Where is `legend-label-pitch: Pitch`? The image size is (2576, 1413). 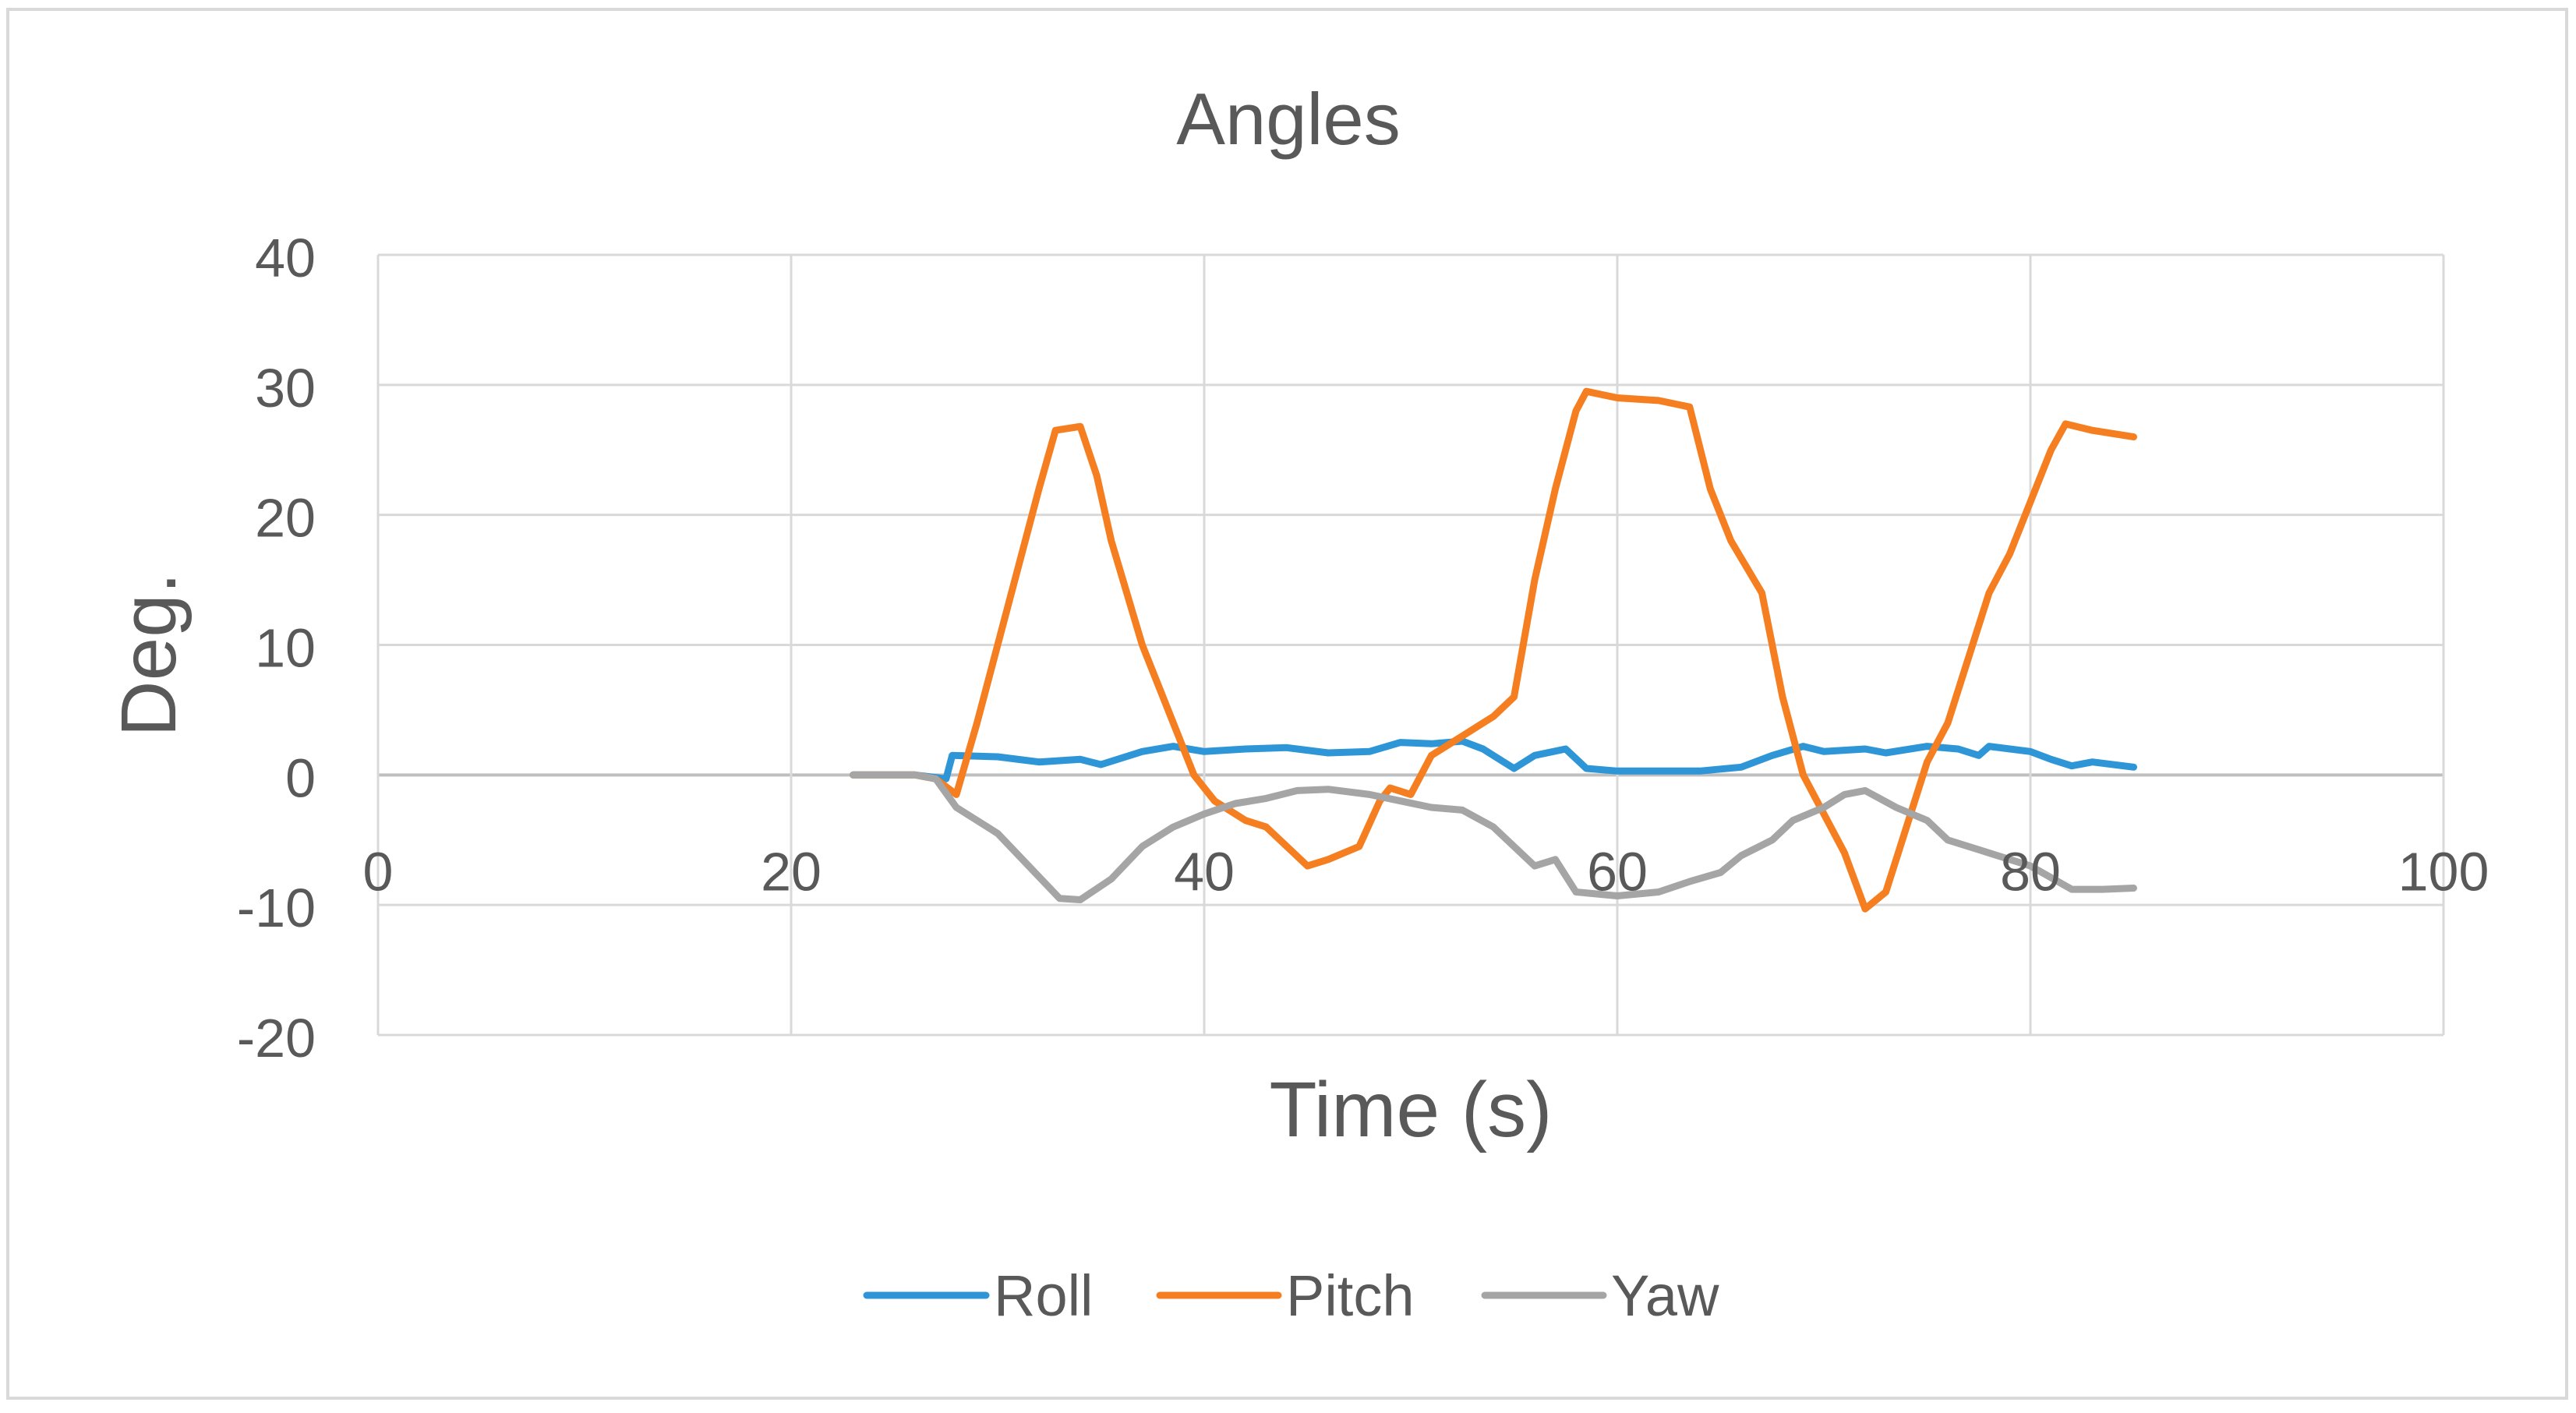 legend-label-pitch: Pitch is located at coordinates (1350, 1295).